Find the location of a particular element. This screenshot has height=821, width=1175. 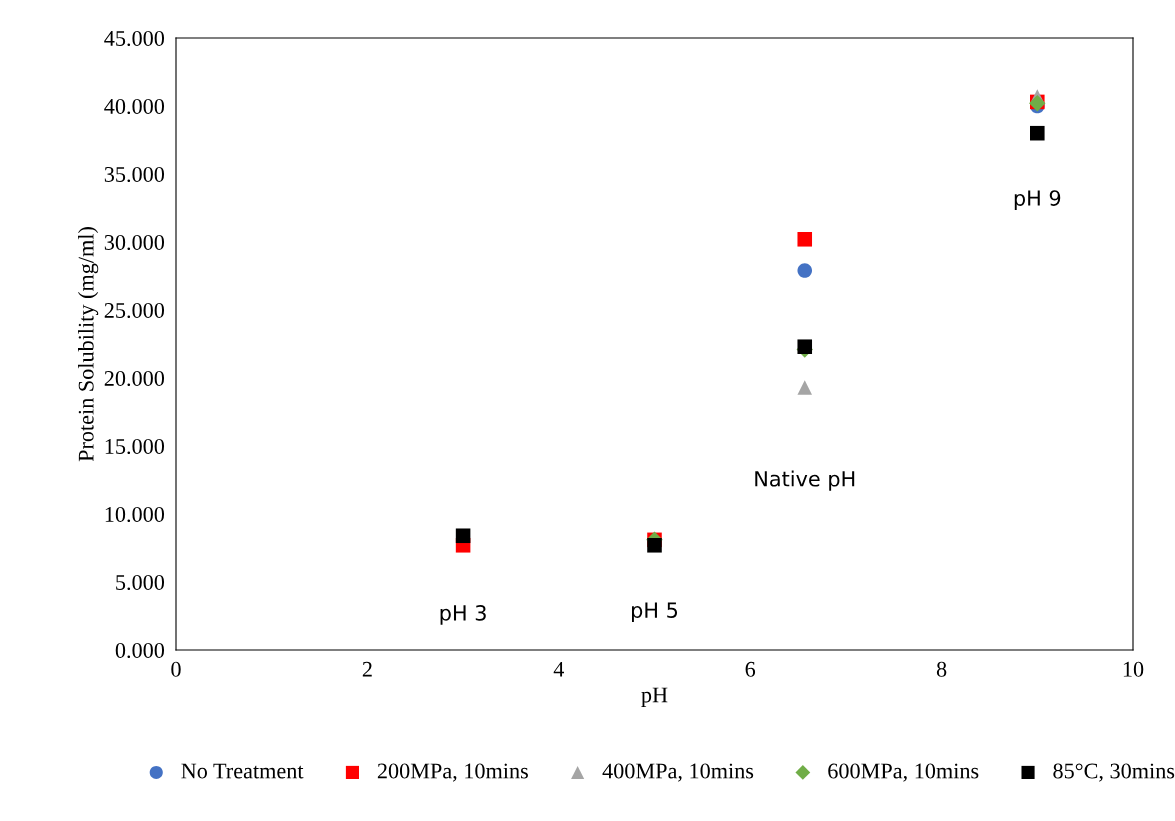

y-tick-label: 30.000 is located at coordinates (134, 242).